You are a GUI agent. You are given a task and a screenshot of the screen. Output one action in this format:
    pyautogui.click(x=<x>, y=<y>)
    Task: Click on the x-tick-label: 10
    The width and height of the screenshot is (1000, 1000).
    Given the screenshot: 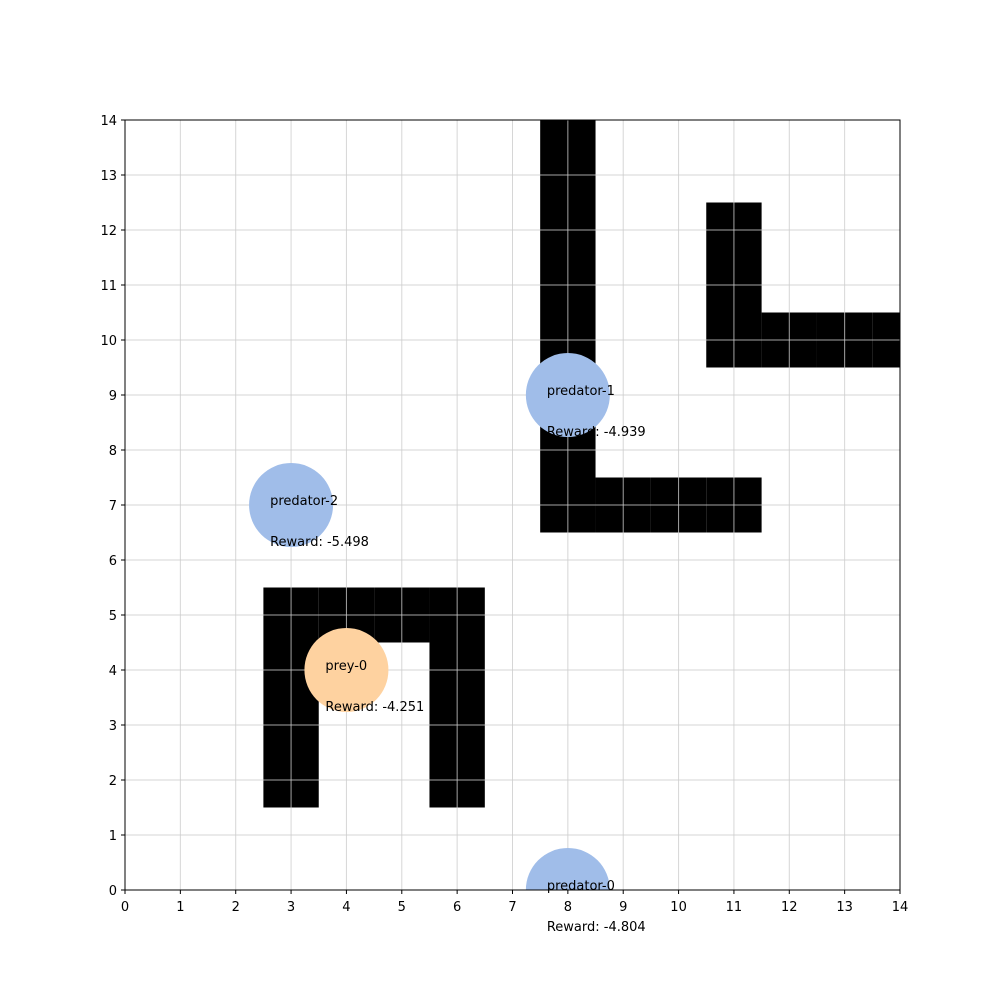 What is the action you would take?
    pyautogui.click(x=678, y=907)
    